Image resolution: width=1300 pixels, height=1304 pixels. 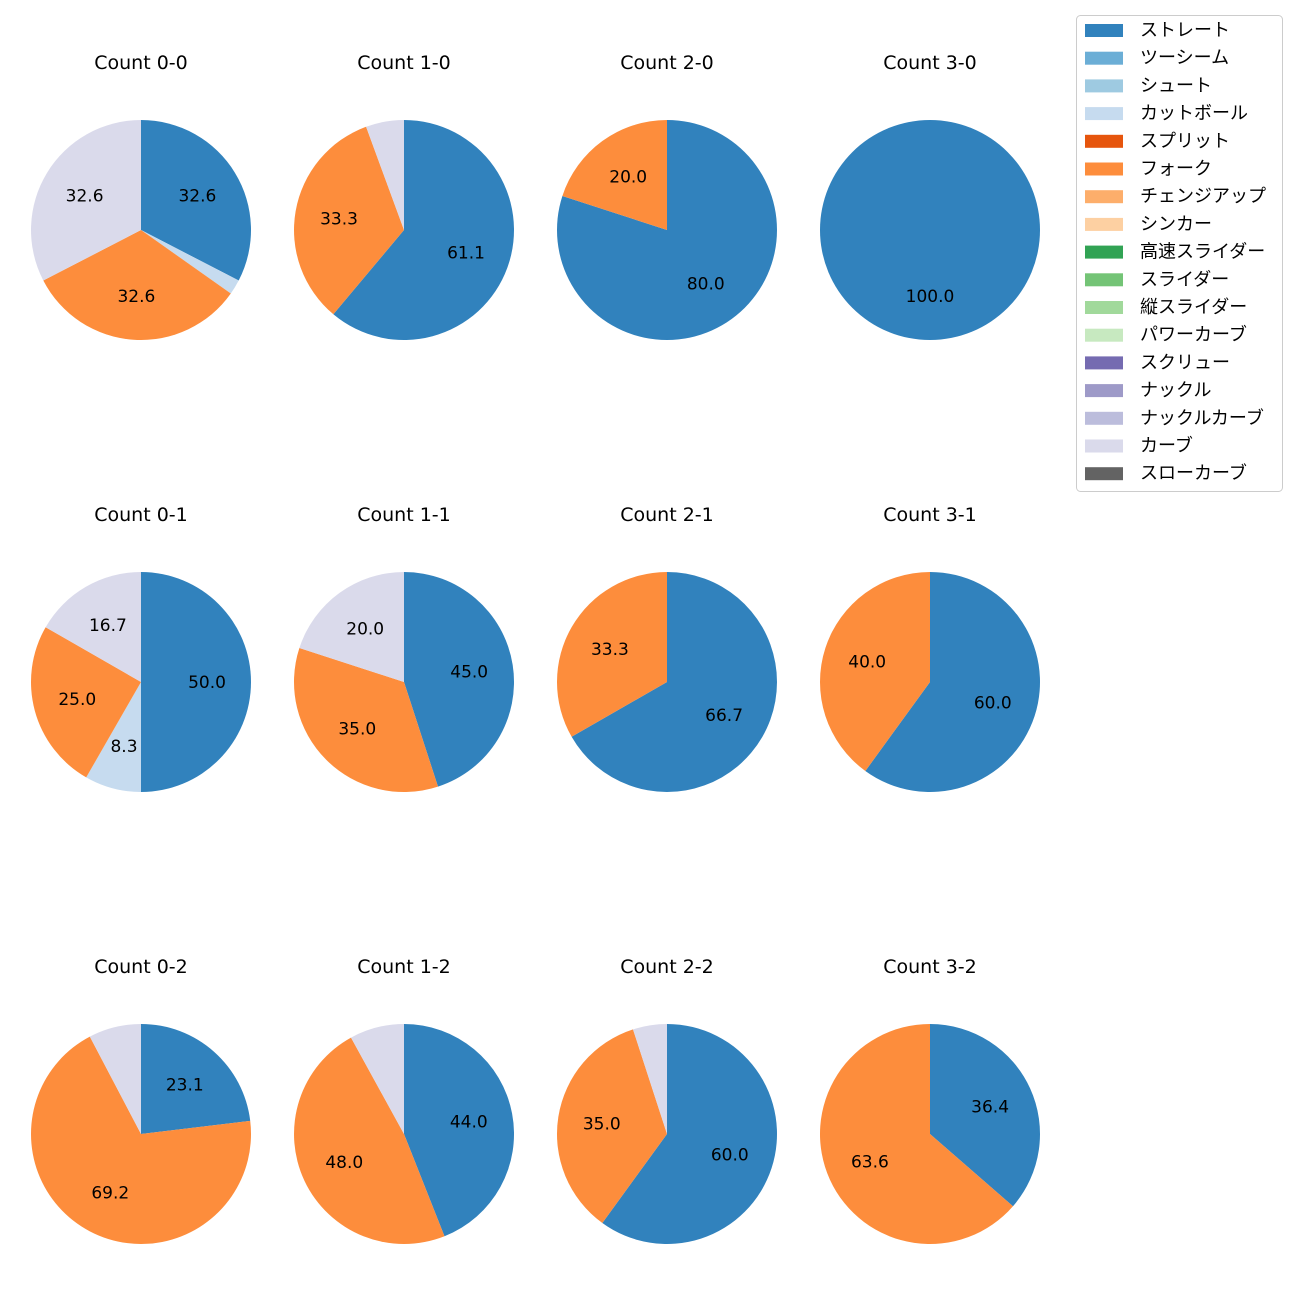 What do you see at coordinates (404, 967) in the screenshot?
I see `chart-title: Count 1-2` at bounding box center [404, 967].